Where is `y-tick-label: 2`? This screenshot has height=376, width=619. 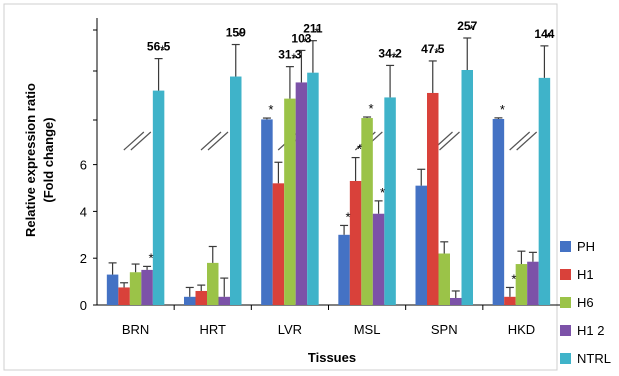 y-tick-label: 2 is located at coordinates (83, 258).